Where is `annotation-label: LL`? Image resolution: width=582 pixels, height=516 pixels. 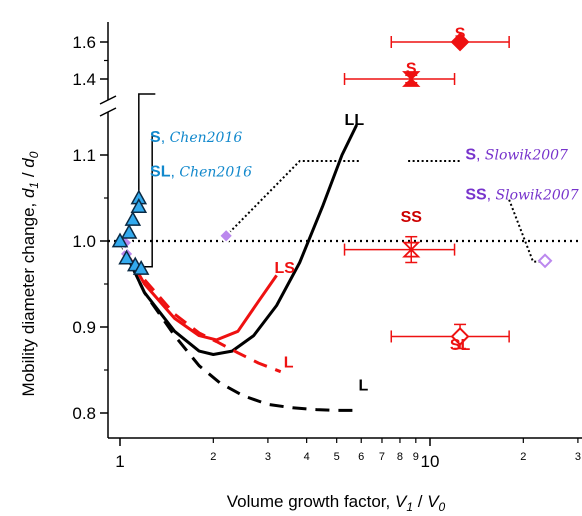
annotation-label: LL is located at coordinates (355, 120).